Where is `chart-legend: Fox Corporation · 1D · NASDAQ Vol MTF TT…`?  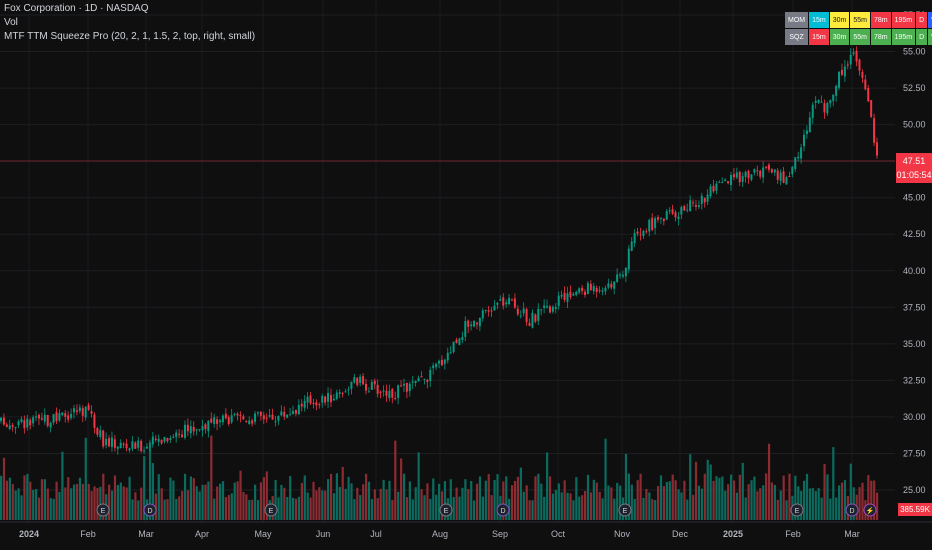 chart-legend: Fox Corporation · 1D · NASDAQ Vol MTF TT… is located at coordinates (129, 23).